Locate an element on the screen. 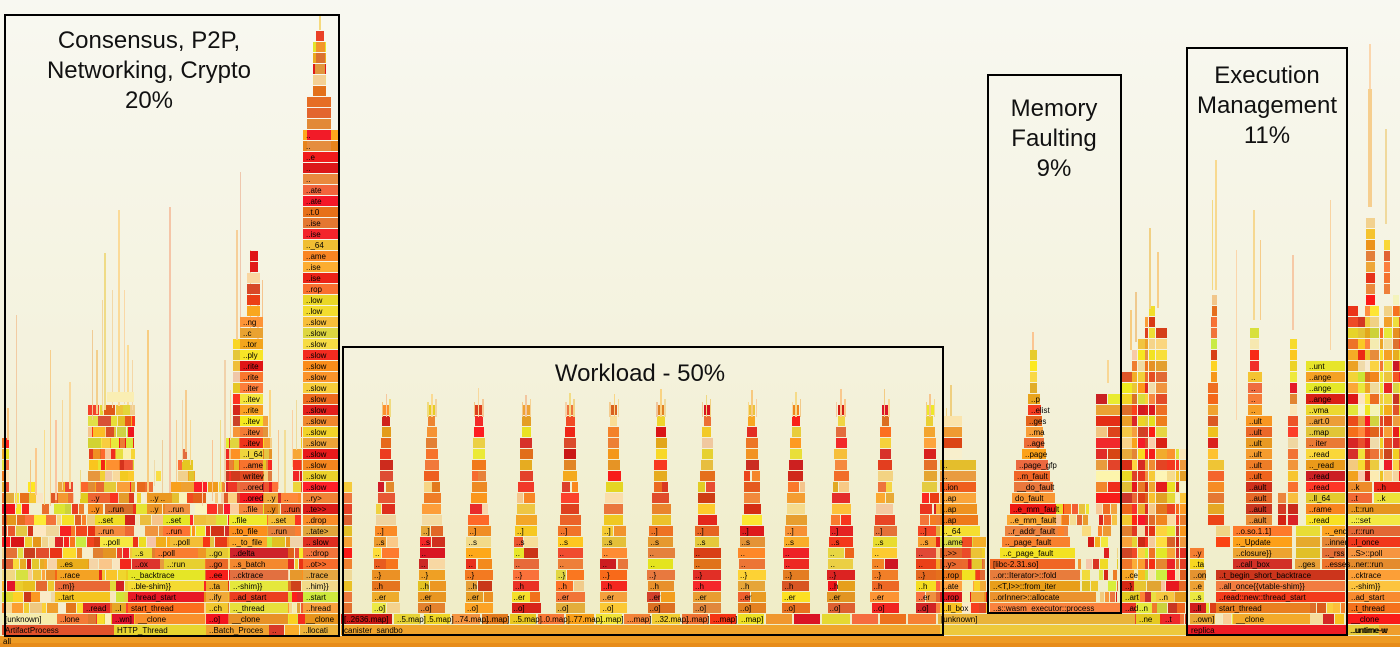 This screenshot has height=647, width=1400. svg-text: ..m}} is located at coordinates (66, 586).